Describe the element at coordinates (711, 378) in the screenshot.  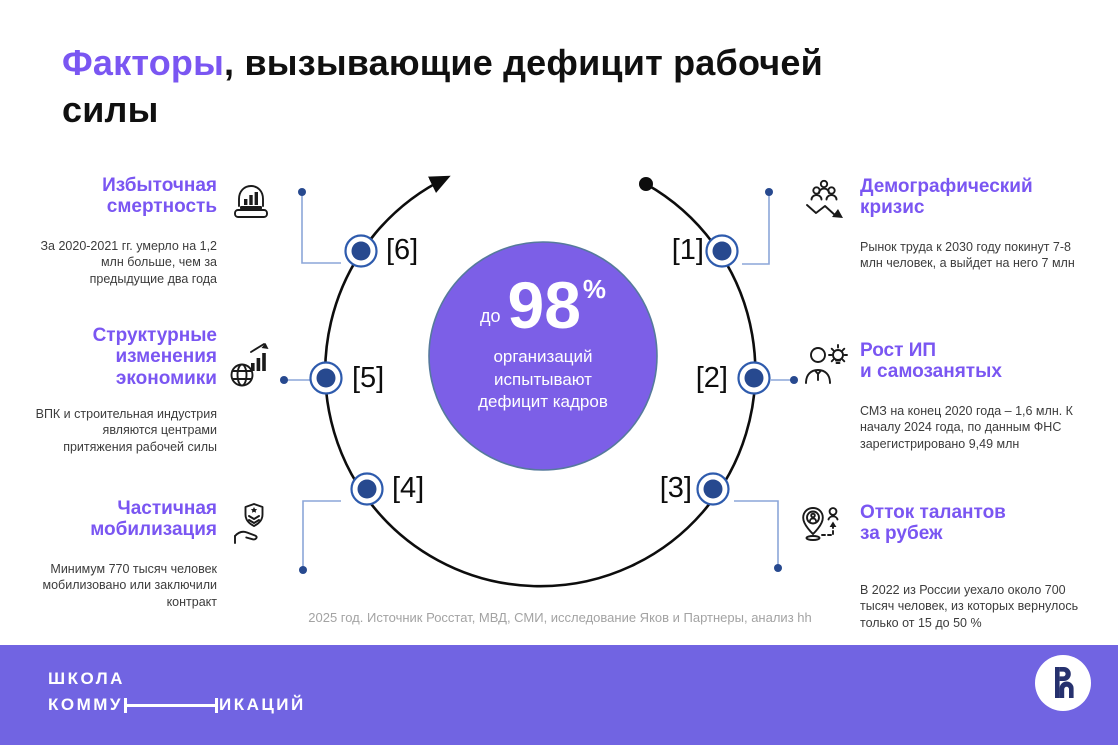
I see `node-number-2: [2]` at that location.